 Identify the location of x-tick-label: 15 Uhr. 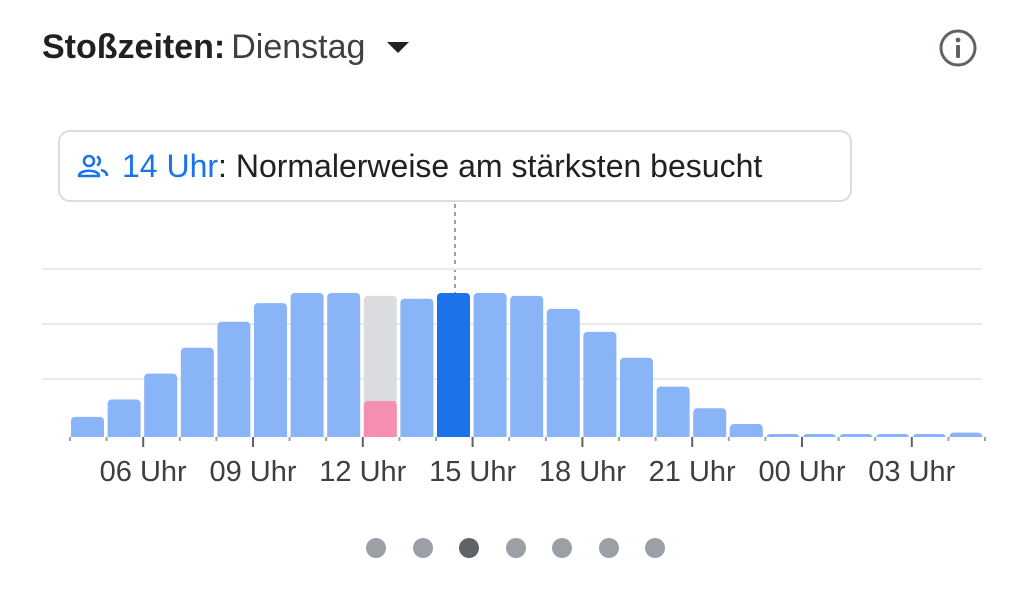
(472, 472).